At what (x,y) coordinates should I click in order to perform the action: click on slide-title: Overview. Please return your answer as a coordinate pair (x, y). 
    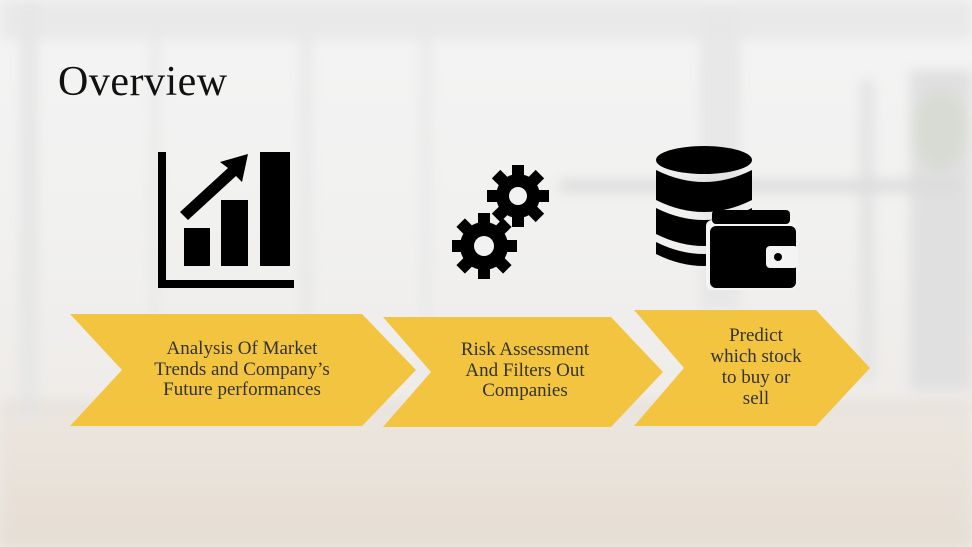
    Looking at the image, I should click on (143, 82).